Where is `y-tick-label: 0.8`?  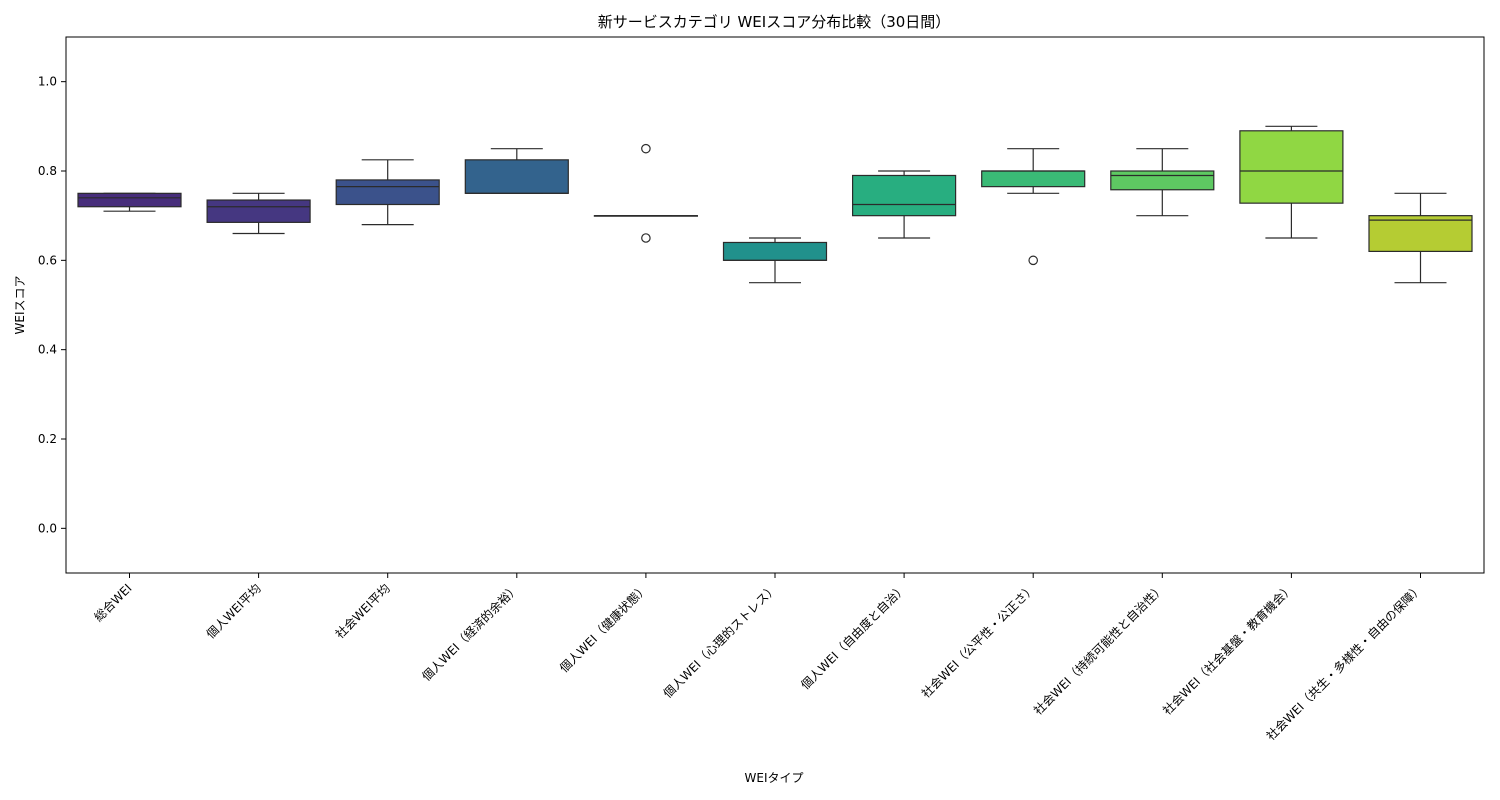 y-tick-label: 0.8 is located at coordinates (47, 171).